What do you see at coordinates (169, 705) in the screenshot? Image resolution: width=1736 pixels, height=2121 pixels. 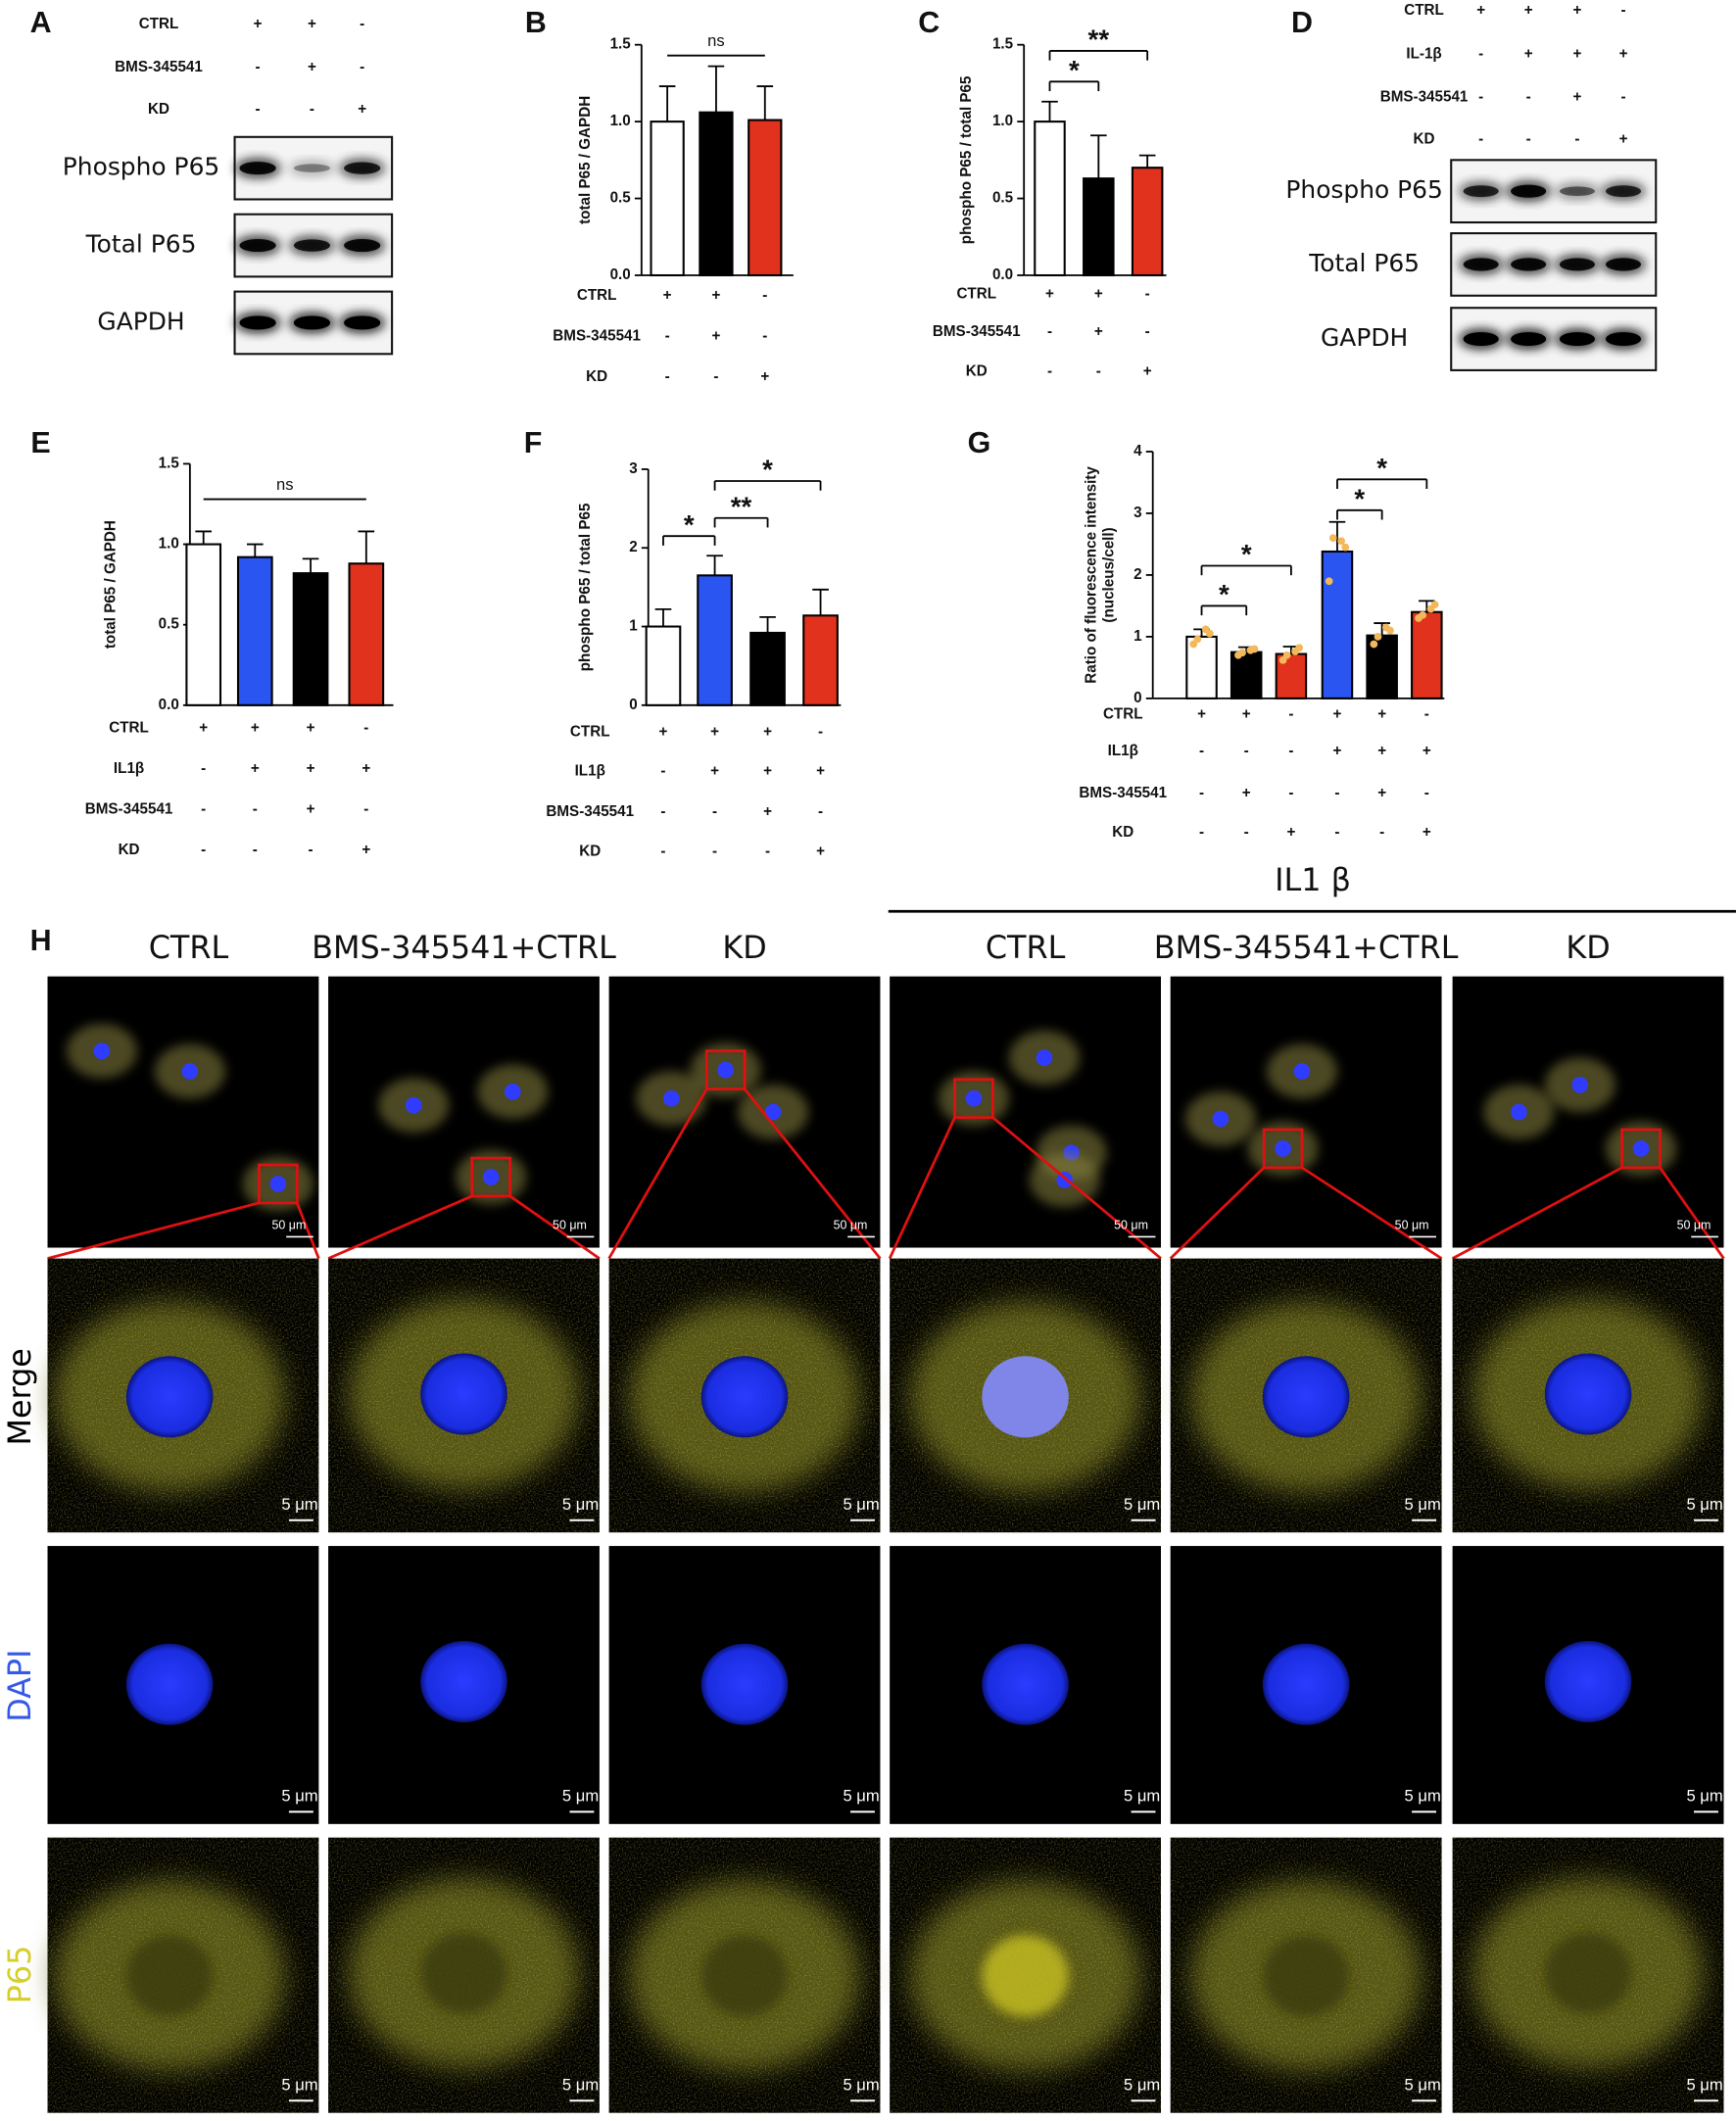 I see `y-tick-label: 0.0` at bounding box center [169, 705].